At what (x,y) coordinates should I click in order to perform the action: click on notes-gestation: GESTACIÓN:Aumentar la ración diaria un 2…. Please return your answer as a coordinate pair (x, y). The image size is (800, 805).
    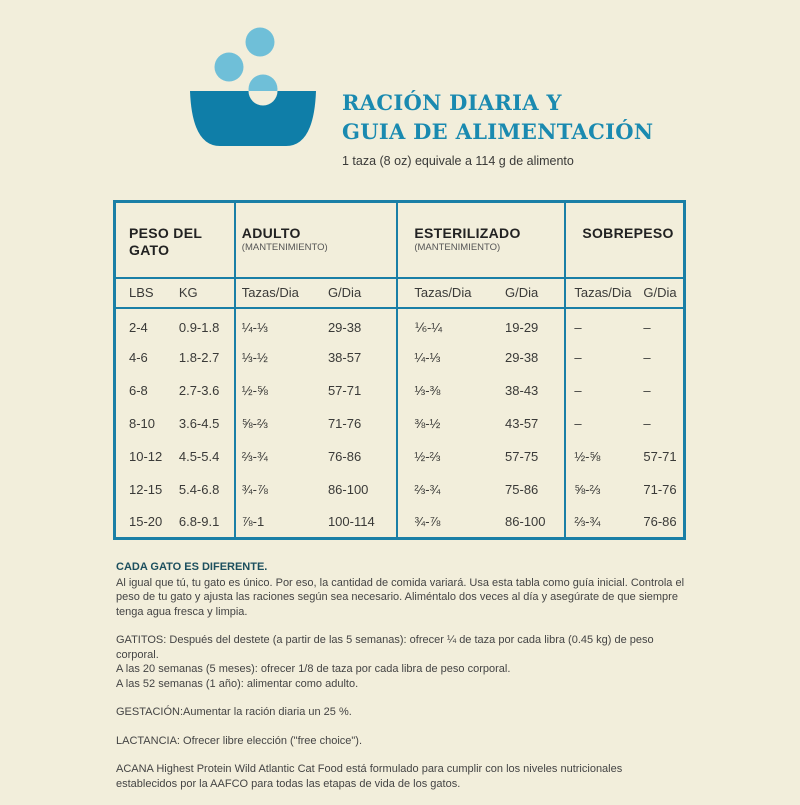
    Looking at the image, I should click on (234, 712).